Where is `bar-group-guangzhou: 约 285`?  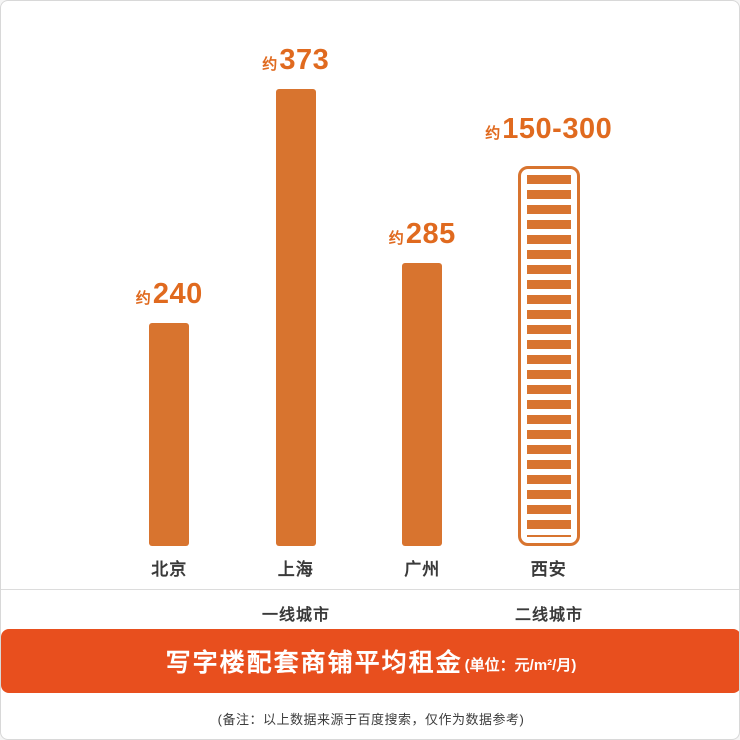
bar-group-guangzhou: 约 285 is located at coordinates (422, 273).